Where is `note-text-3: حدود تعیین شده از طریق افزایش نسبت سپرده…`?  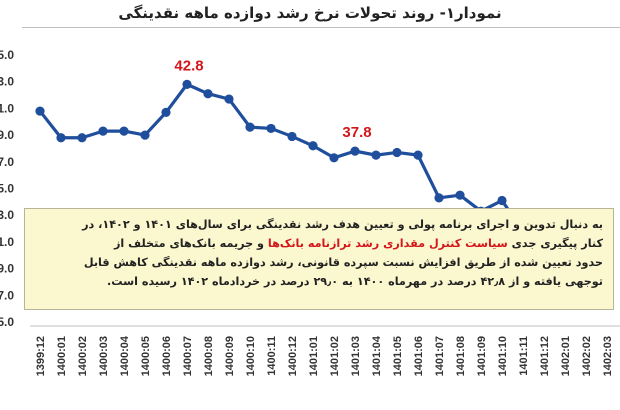
note-text-3: حدود تعیین شده از طریق افزایش نسبت سپرده… is located at coordinates (343, 262).